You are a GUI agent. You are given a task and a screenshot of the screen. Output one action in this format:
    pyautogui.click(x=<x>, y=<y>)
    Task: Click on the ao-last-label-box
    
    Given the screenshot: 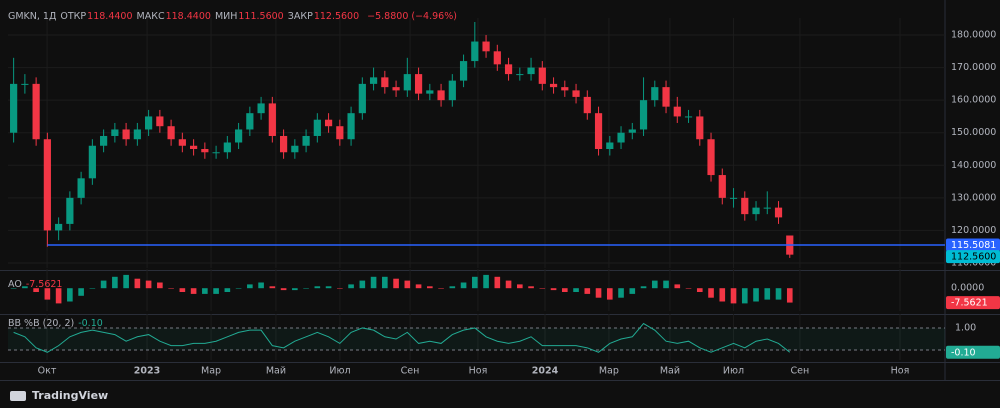 What is the action you would take?
    pyautogui.click(x=973, y=303)
    